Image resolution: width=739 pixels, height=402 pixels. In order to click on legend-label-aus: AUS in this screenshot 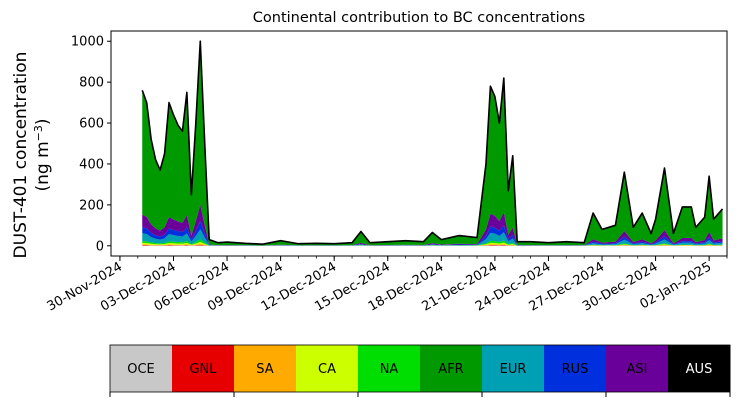, I will do `click(699, 369)`.